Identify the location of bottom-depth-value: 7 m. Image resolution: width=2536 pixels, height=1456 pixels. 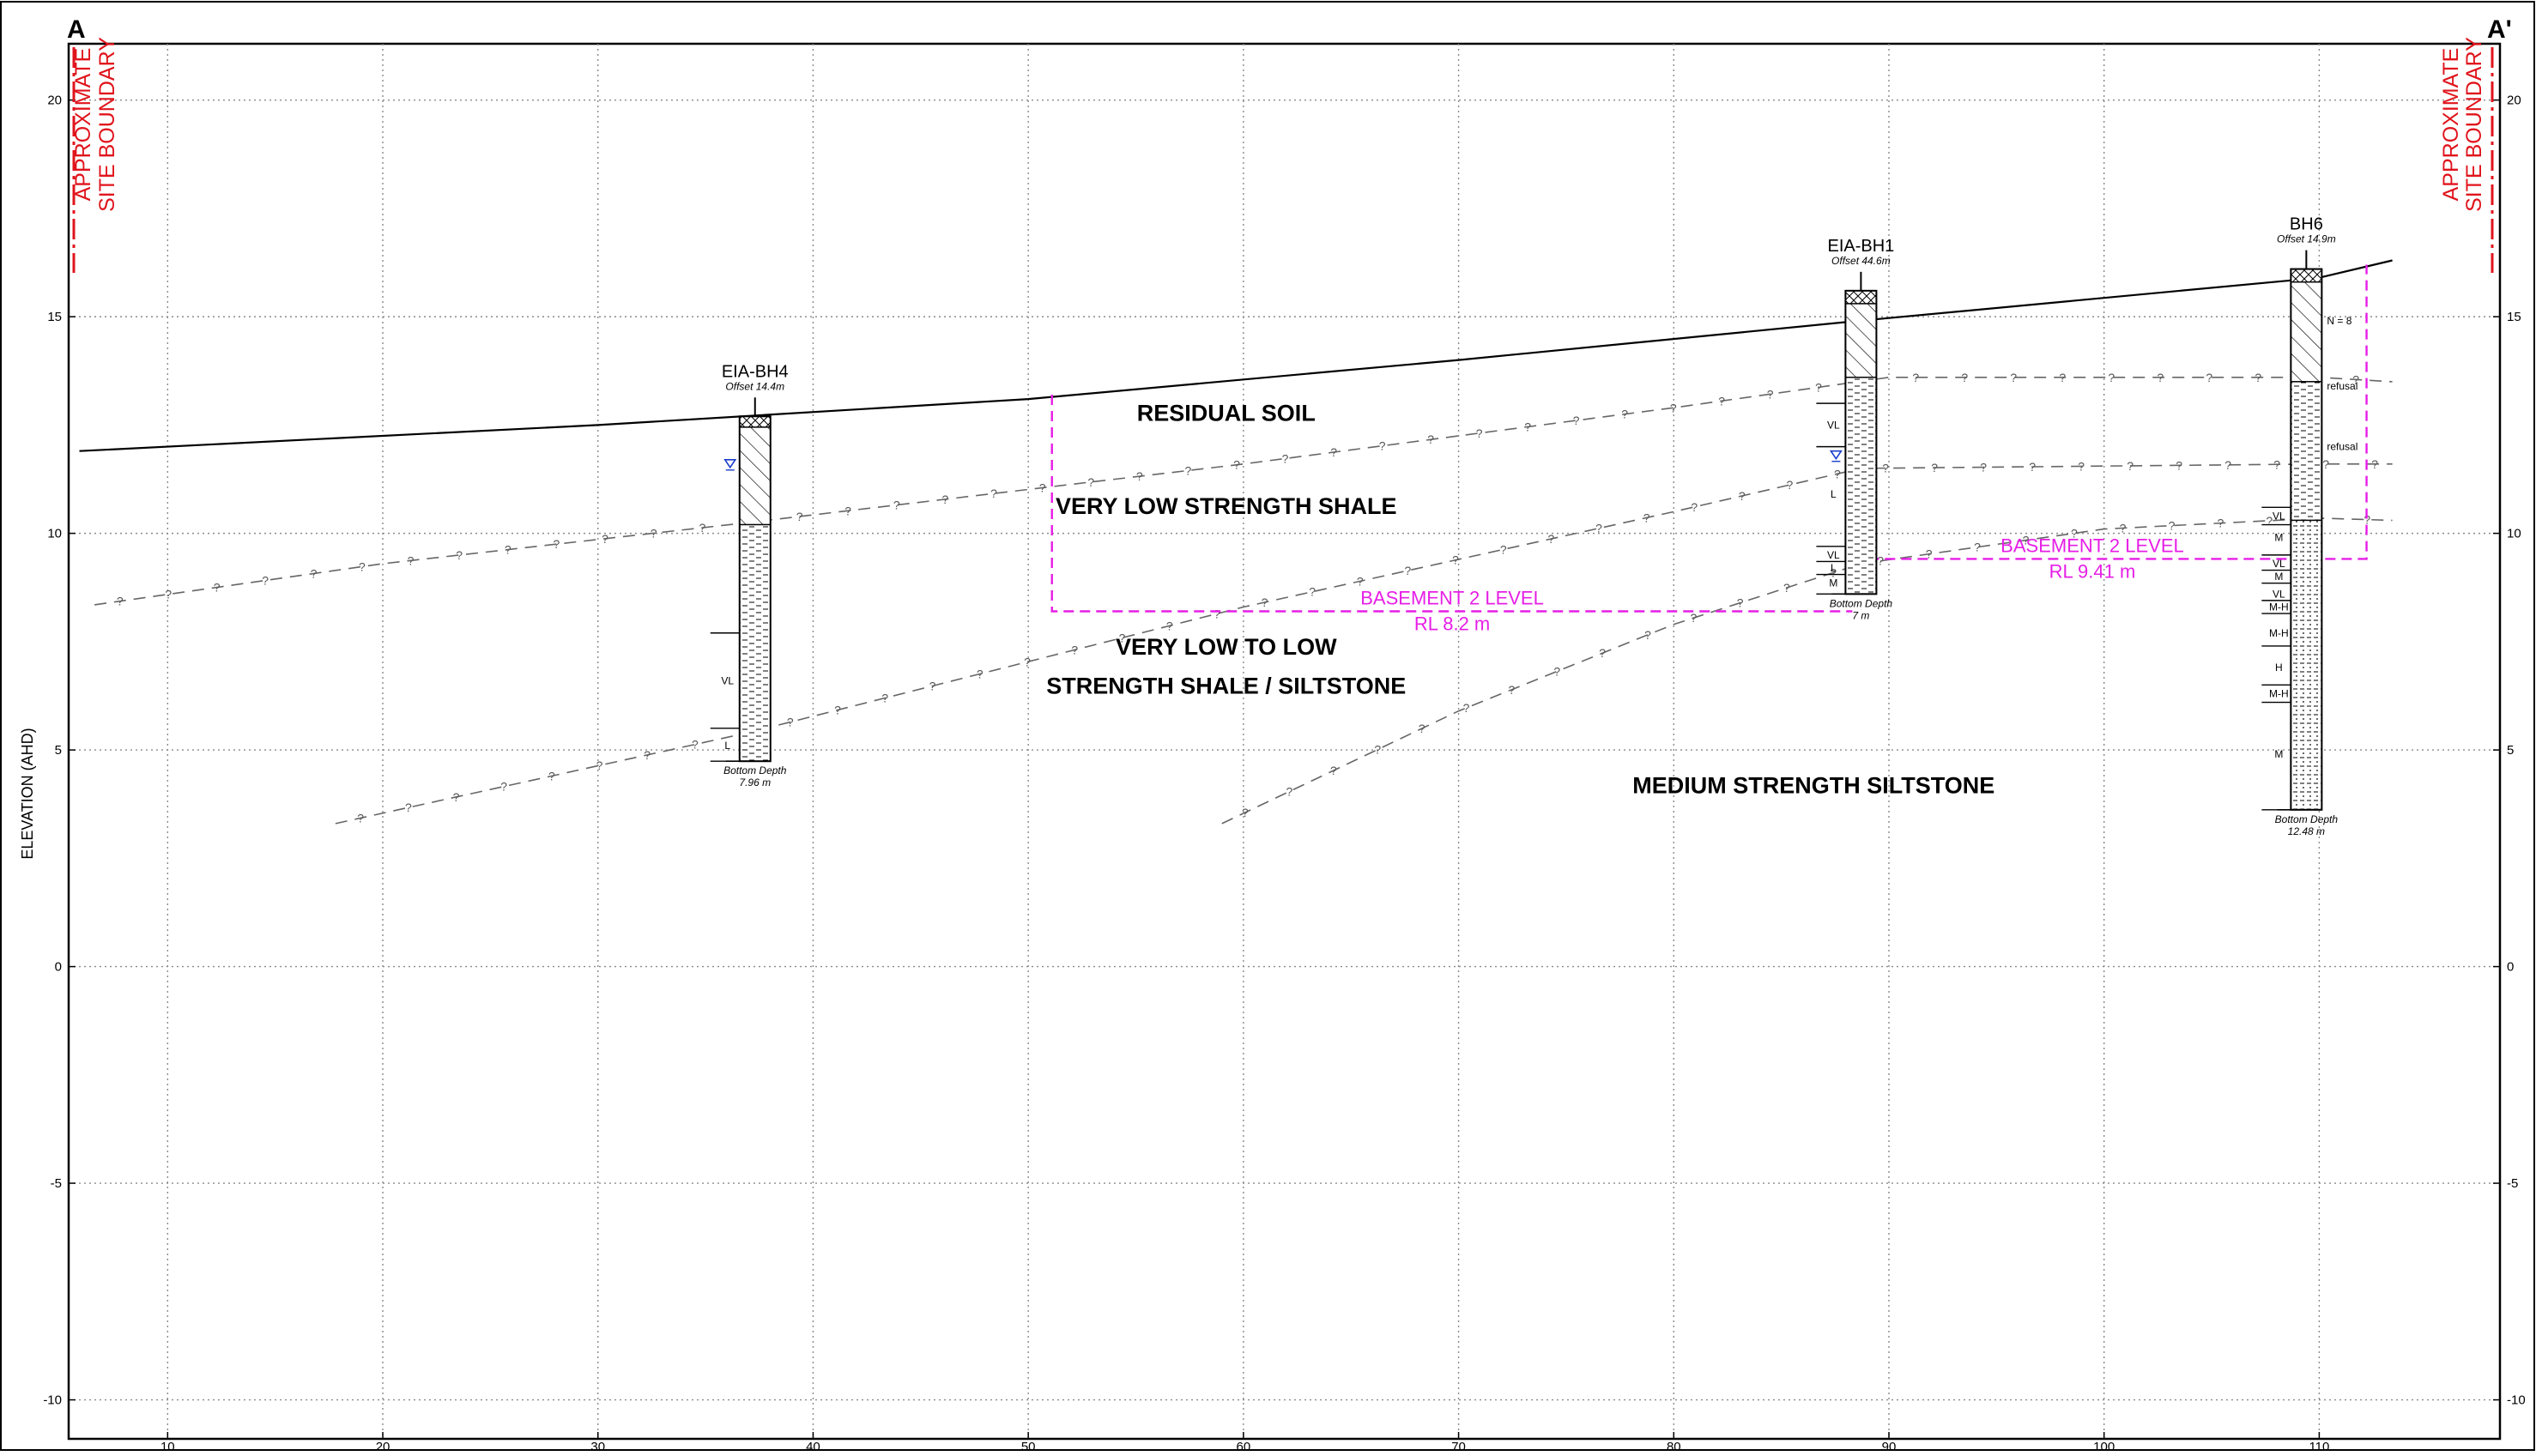
(1860, 615).